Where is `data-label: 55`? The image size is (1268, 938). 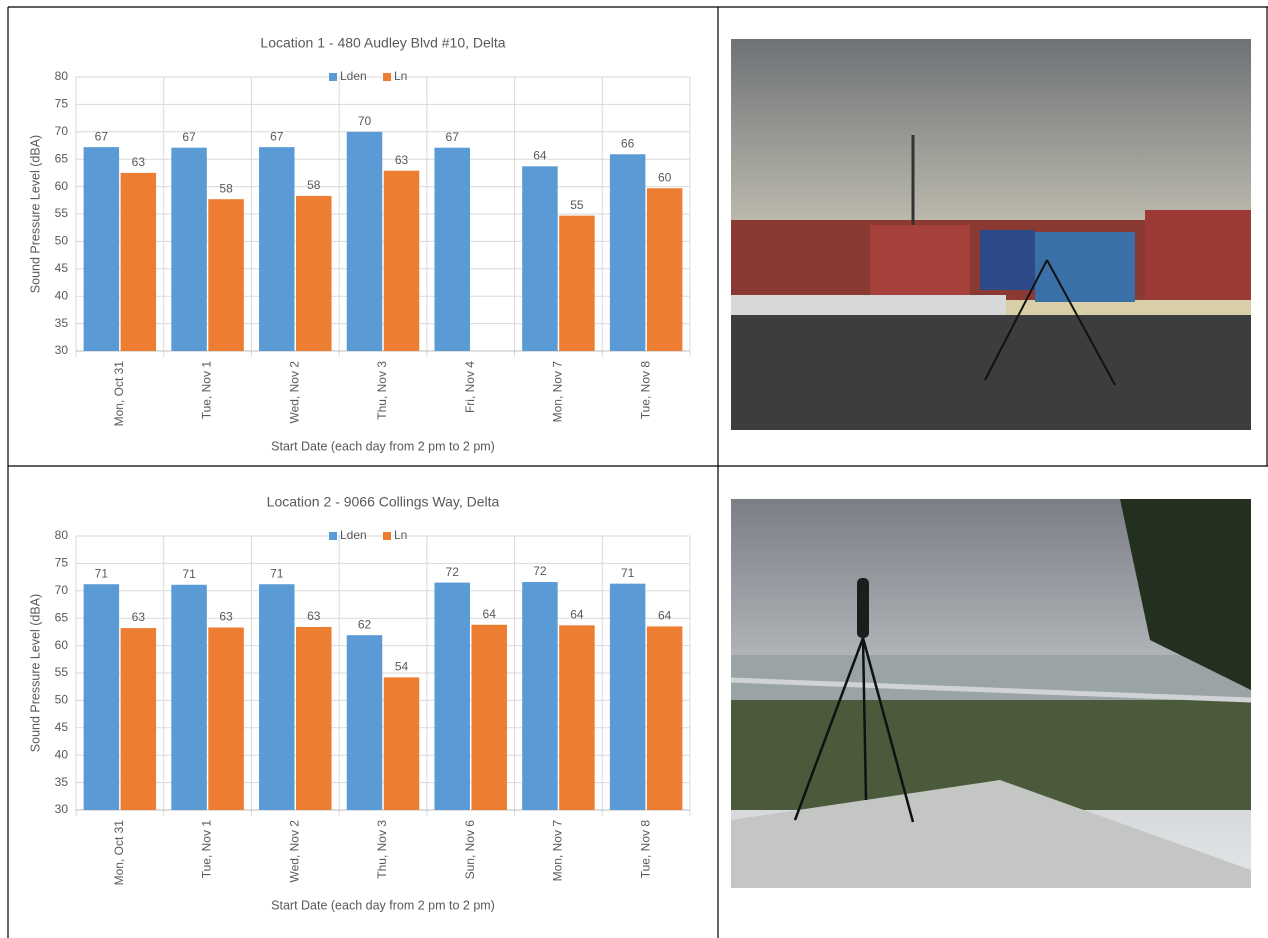 data-label: 55 is located at coordinates (577, 205).